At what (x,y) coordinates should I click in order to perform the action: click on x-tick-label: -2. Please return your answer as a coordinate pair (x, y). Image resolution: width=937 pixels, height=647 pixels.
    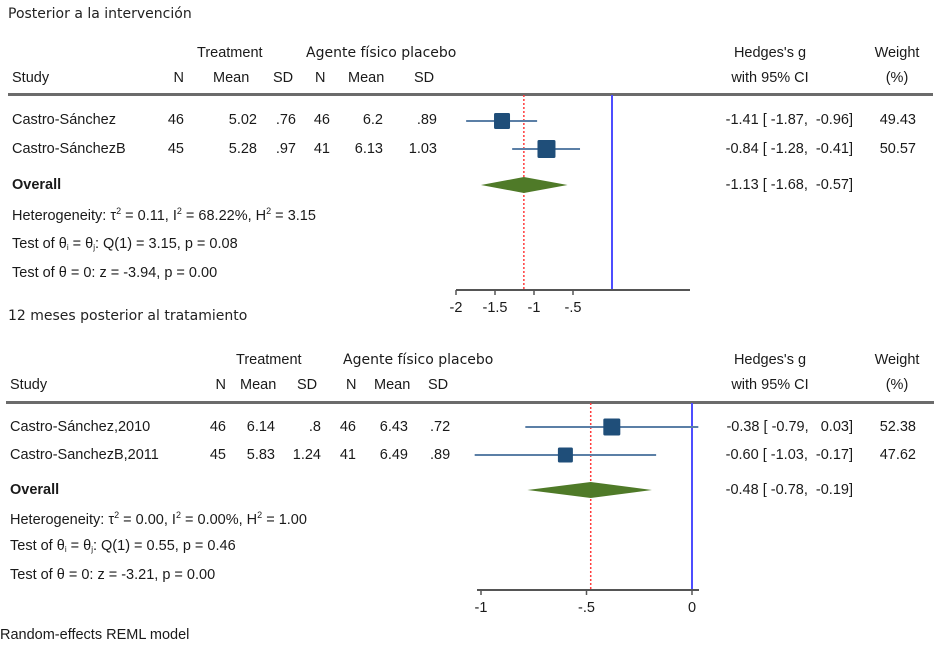
    Looking at the image, I should click on (456, 308).